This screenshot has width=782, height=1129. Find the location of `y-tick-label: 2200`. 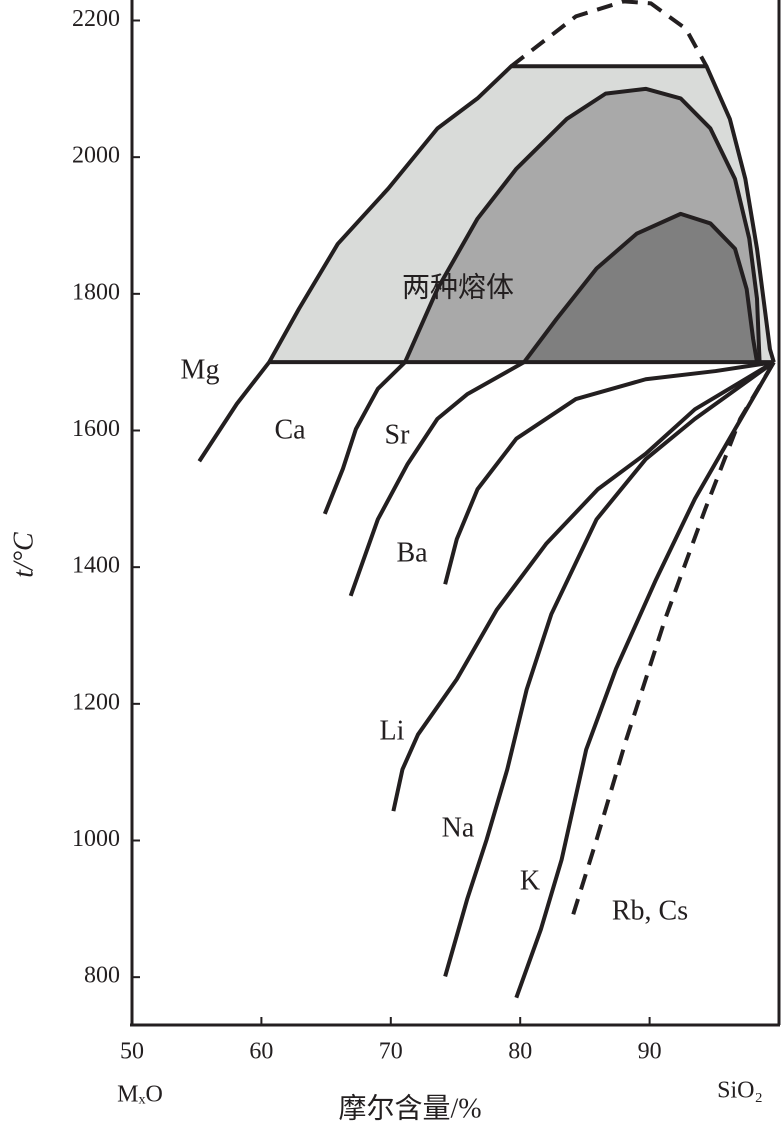

y-tick-label: 2200 is located at coordinates (96, 19).